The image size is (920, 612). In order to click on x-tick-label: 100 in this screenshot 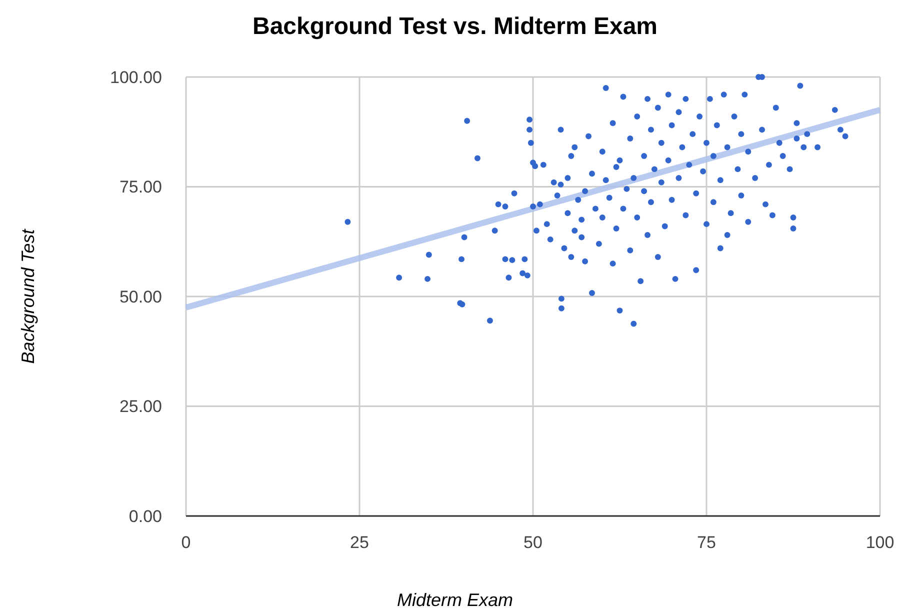, I will do `click(880, 542)`.